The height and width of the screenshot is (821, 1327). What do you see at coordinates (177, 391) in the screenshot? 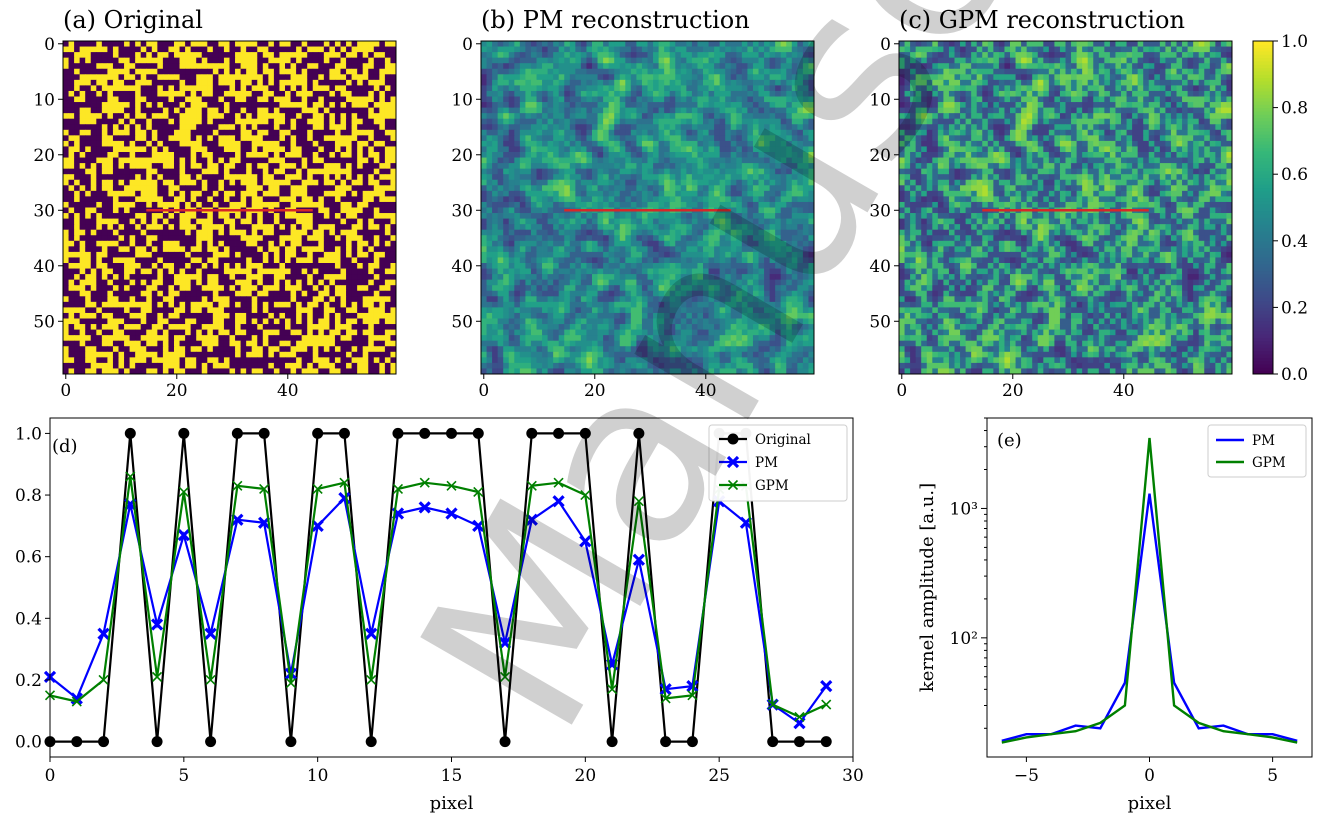
I see `x-tick-label: 20` at bounding box center [177, 391].